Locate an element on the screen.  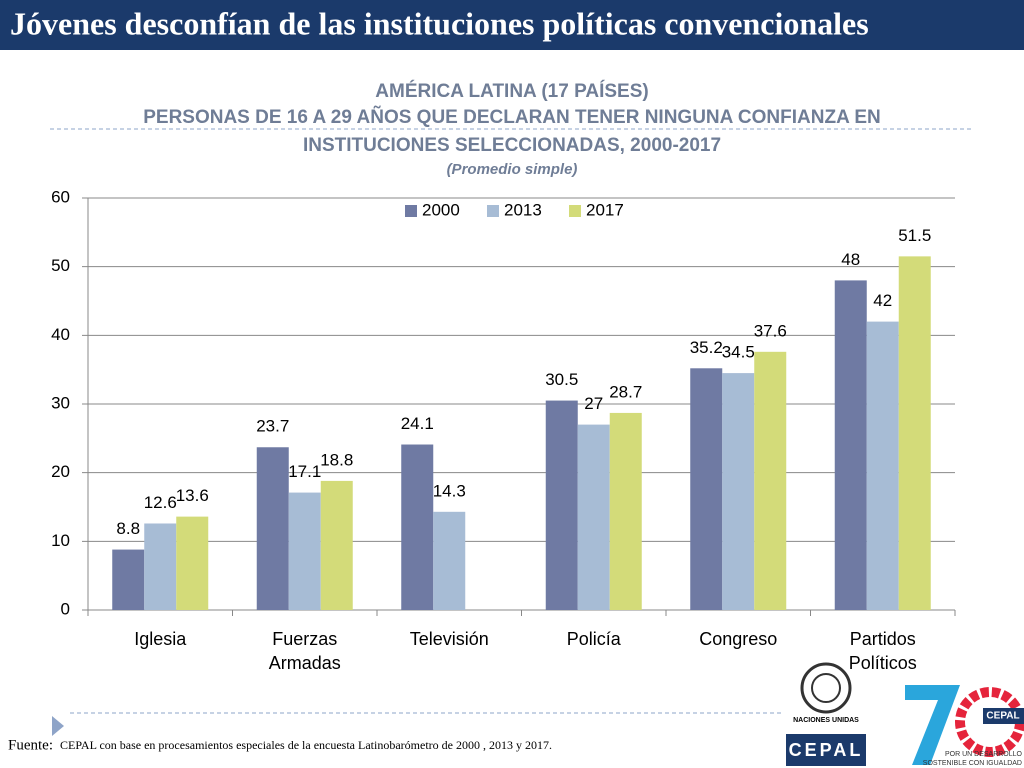
x-tick-label: Policía is located at coordinates (594, 639).